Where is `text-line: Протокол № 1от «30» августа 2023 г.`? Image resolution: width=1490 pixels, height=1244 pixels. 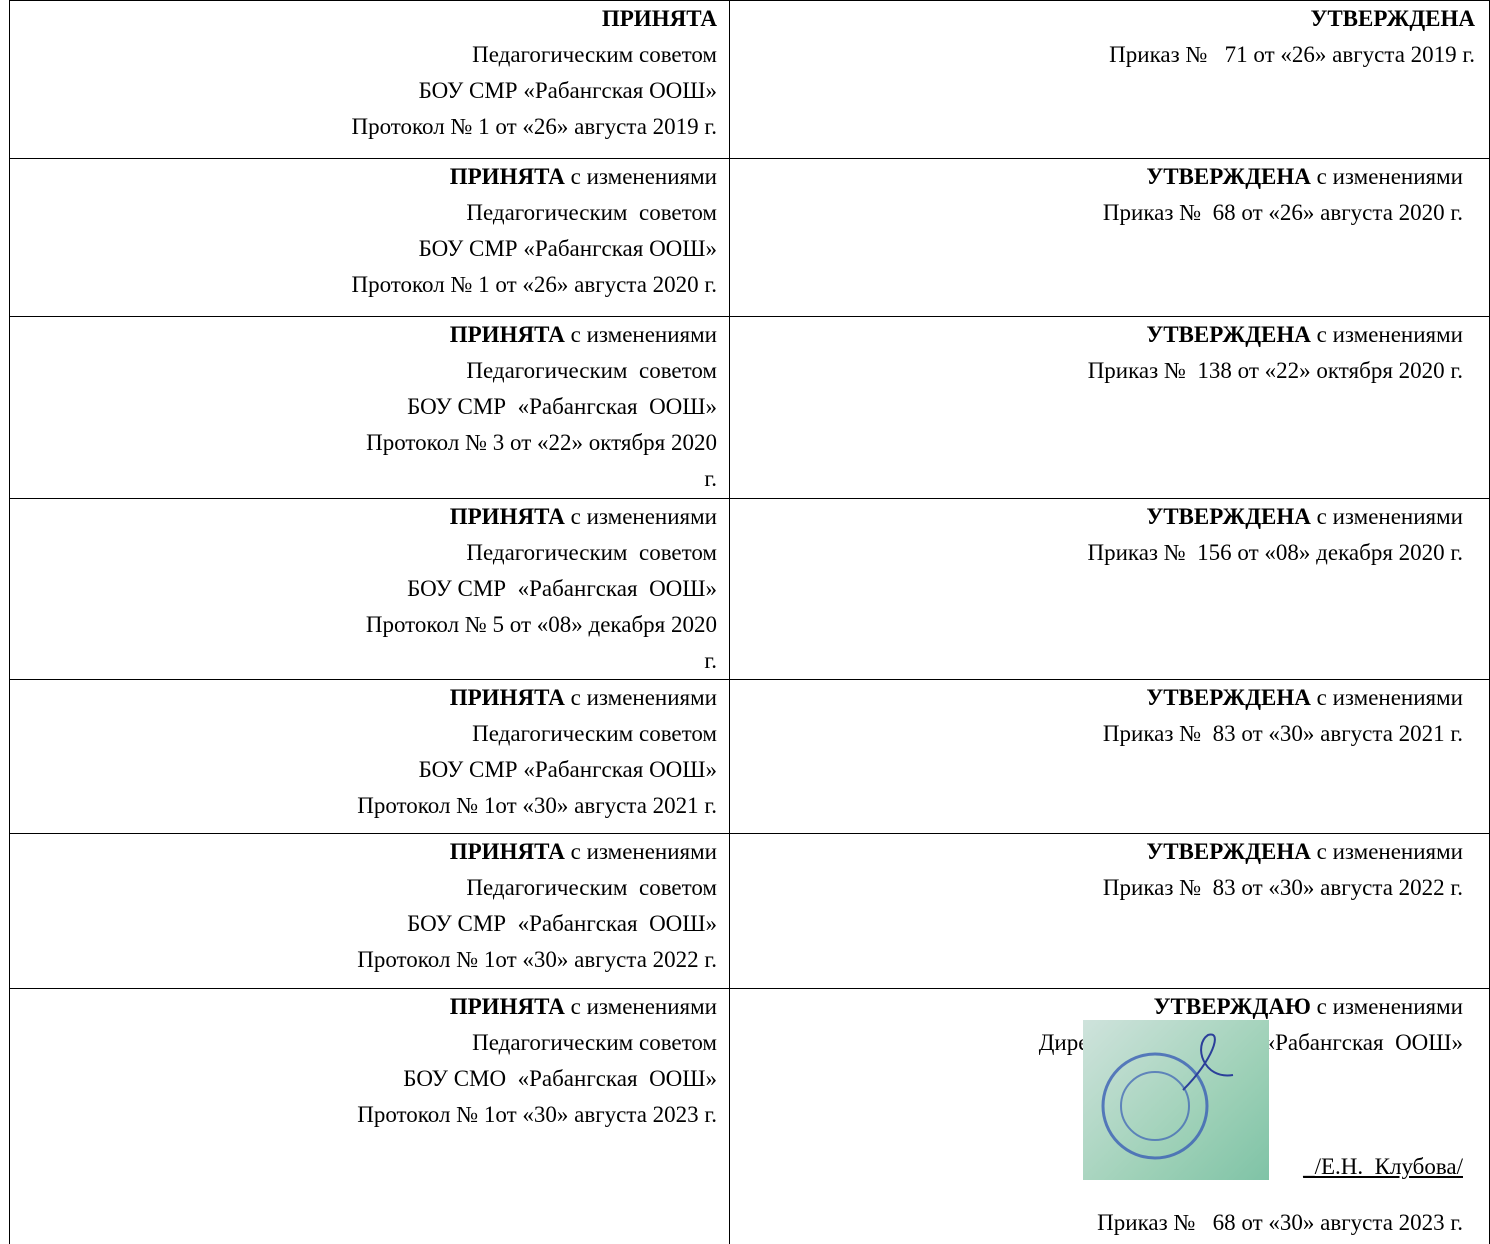 text-line: Протокол № 1от «30» августа 2023 г. is located at coordinates (537, 1114).